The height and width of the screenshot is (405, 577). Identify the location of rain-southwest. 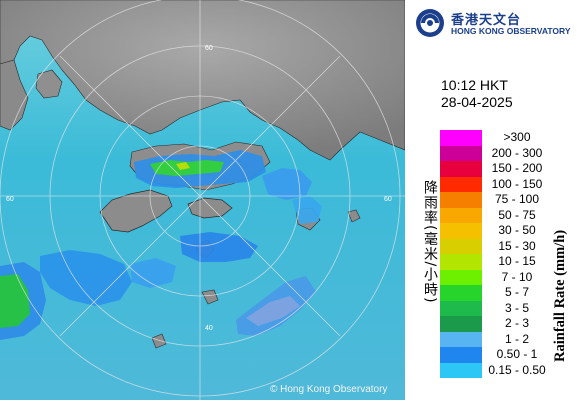
(86, 278).